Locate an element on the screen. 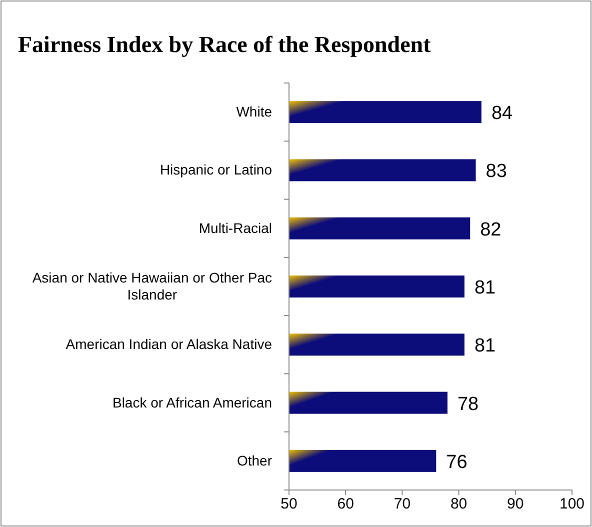 Image resolution: width=592 pixels, height=527 pixels. data-label: 84 is located at coordinates (502, 113).